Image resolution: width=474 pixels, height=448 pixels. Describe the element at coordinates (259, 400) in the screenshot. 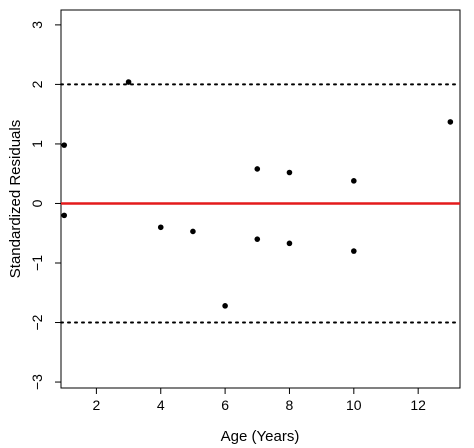

I see `x-axis: 2 4 6 8 10 12` at that location.